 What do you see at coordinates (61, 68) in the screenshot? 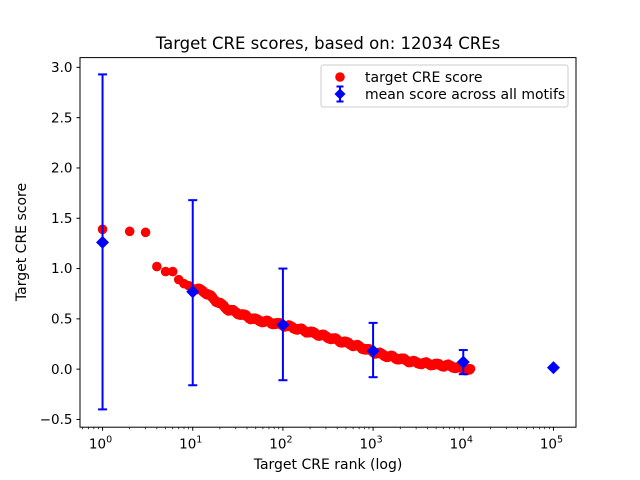
I see `y-tick-label: 3.0` at bounding box center [61, 68].